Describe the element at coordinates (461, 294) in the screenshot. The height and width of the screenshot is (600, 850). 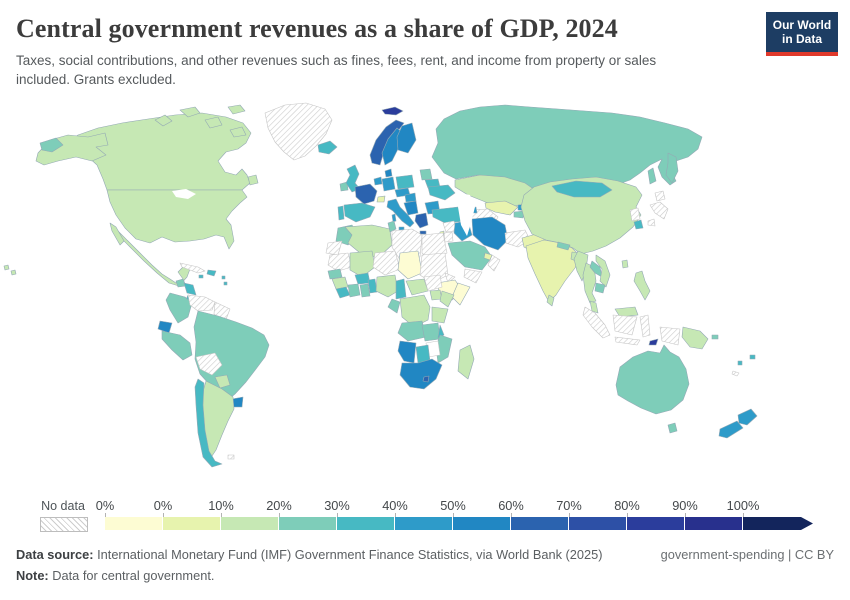
I see `region-somalia` at that location.